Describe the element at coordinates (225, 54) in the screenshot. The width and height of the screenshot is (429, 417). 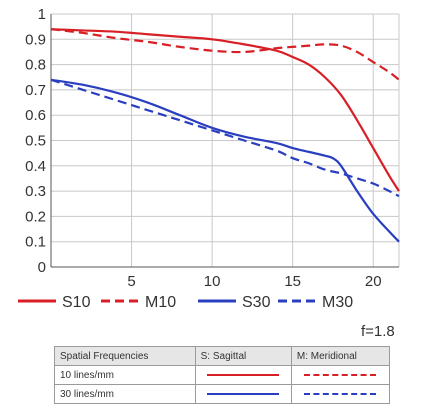
I see `series-line-m10` at that location.